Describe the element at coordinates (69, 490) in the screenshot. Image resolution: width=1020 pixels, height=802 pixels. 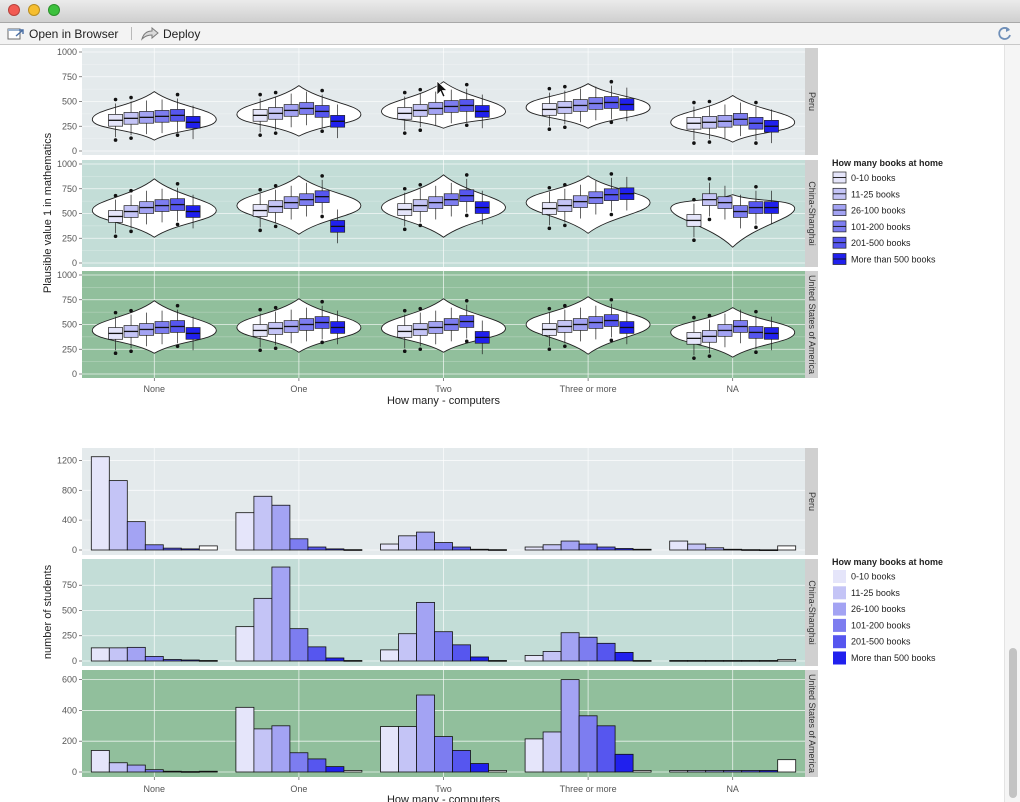
I see `y-tick-label: 800` at that location.